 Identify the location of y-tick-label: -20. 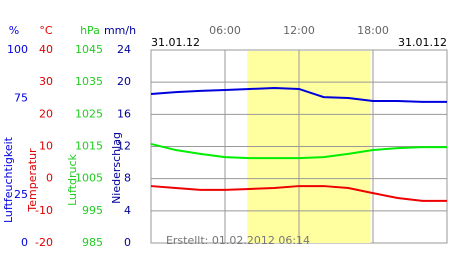
(44, 242).